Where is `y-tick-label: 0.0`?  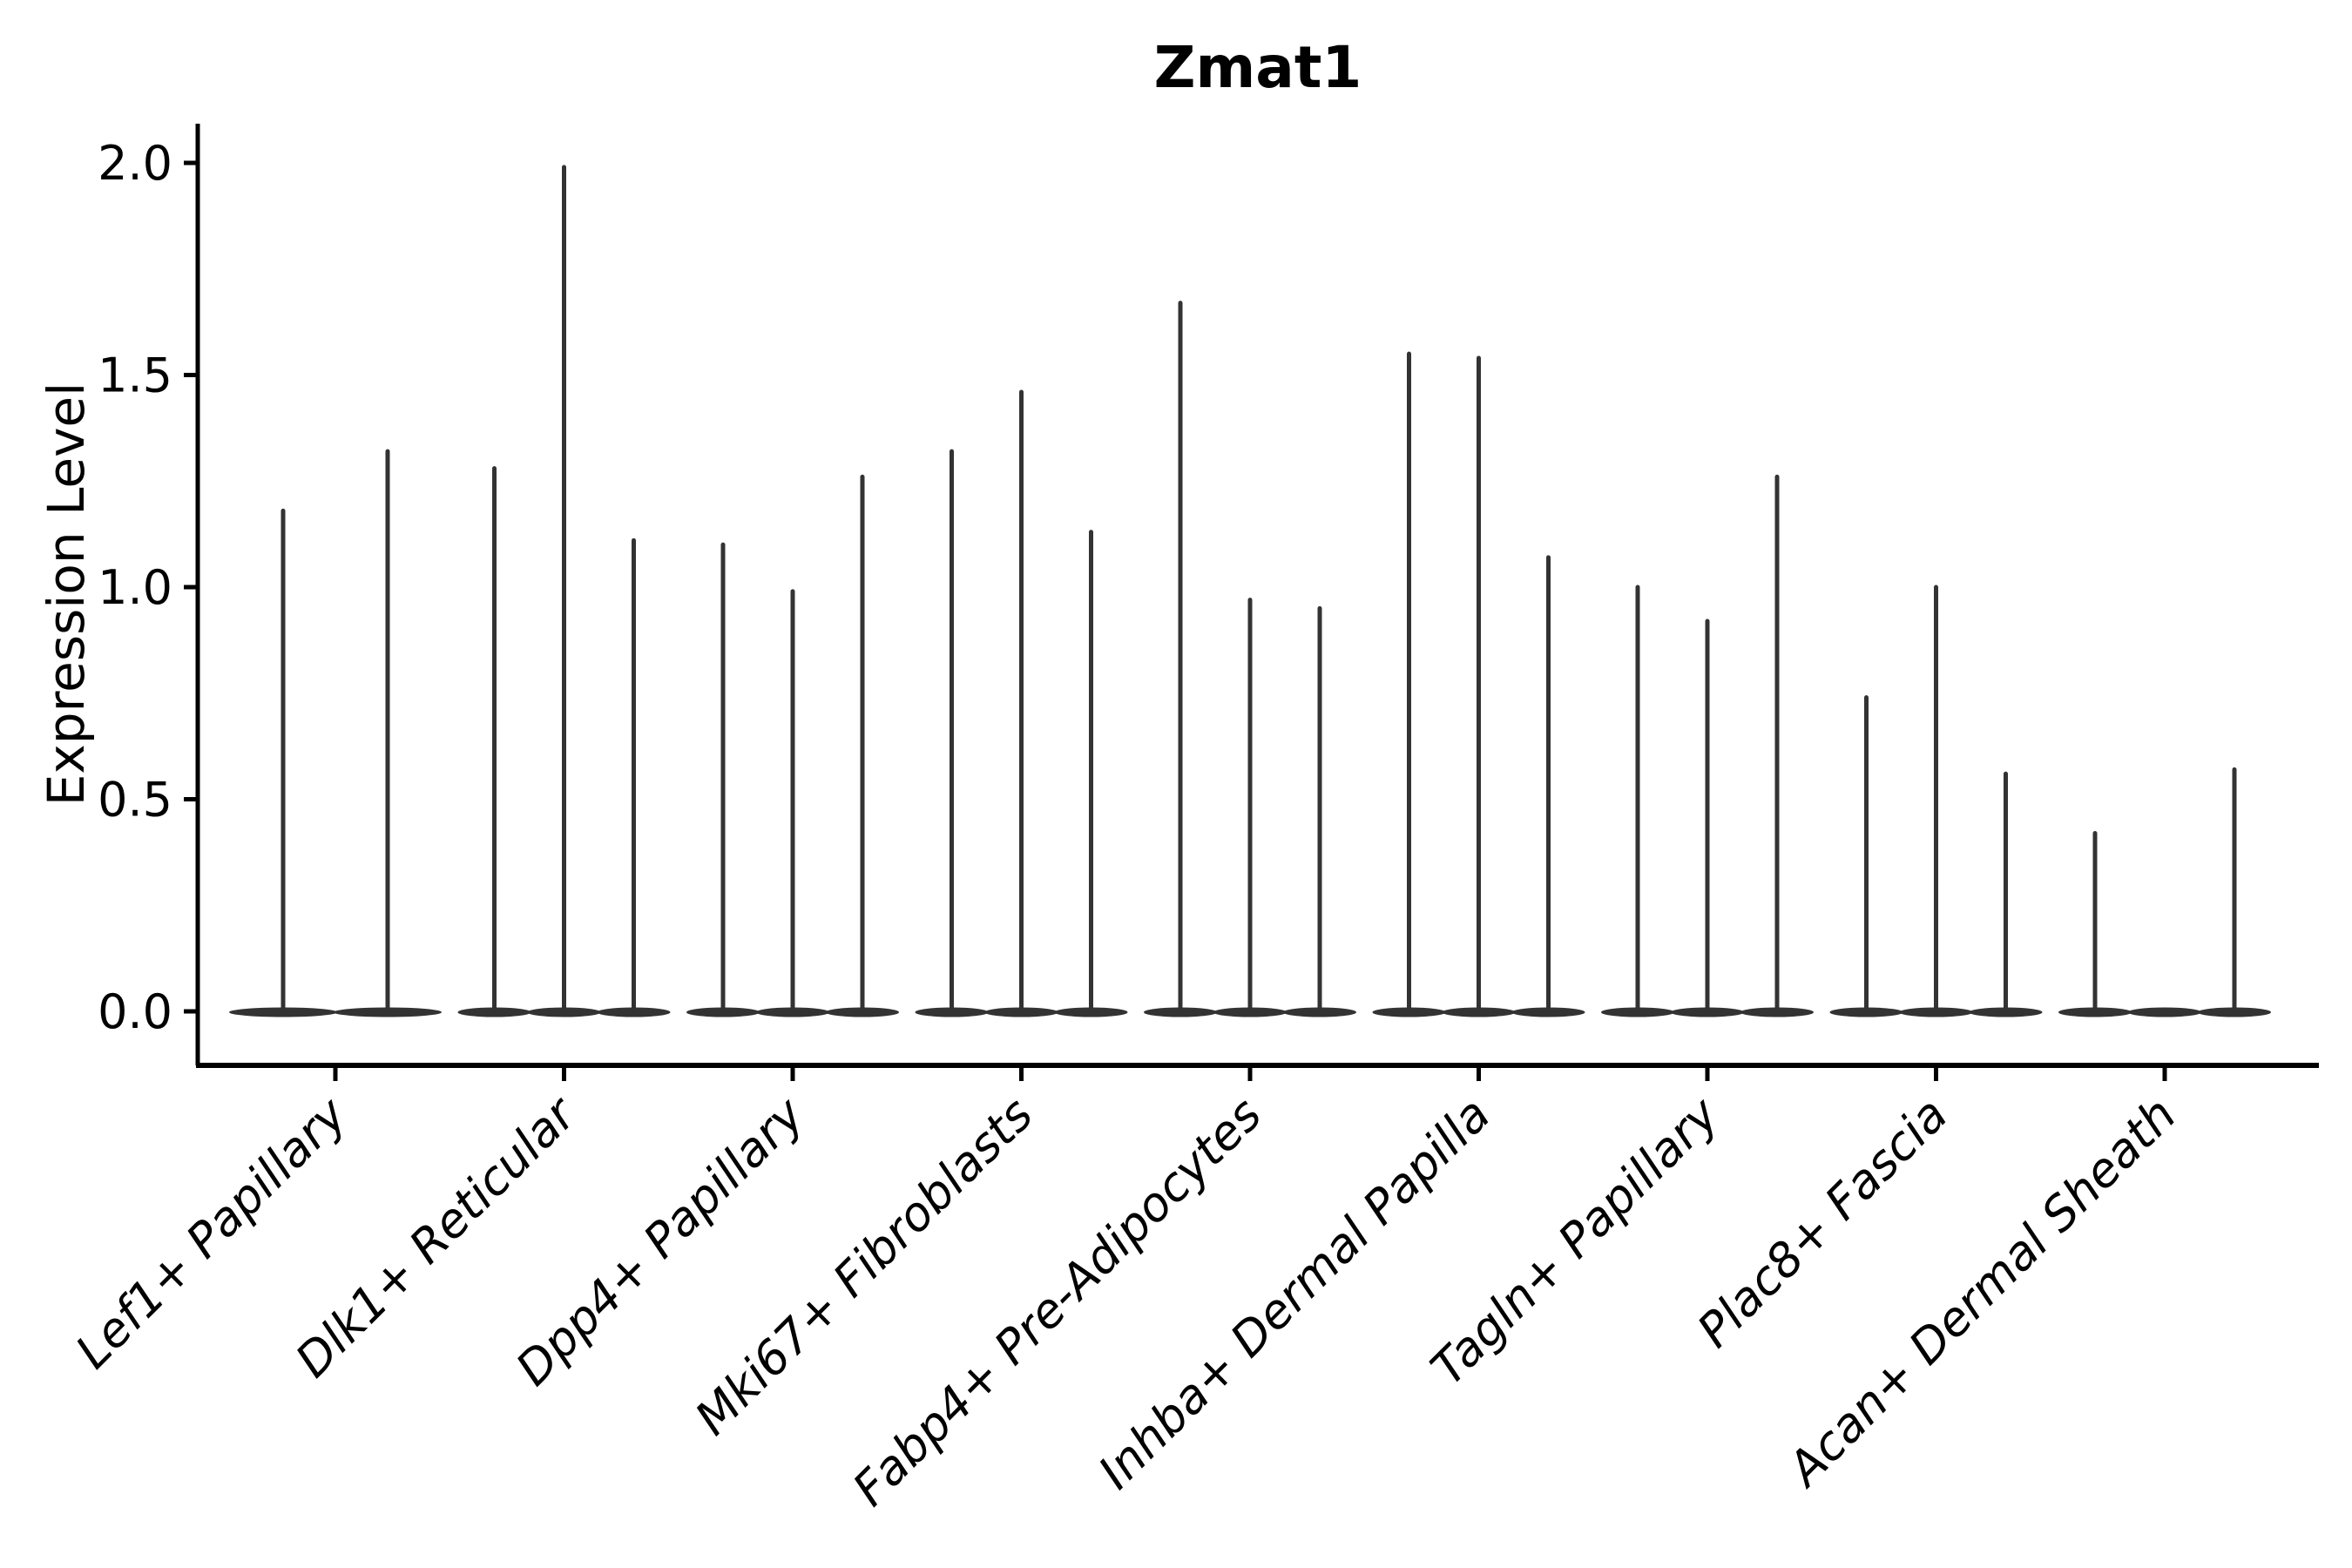
y-tick-label: 0.0 is located at coordinates (135, 1012).